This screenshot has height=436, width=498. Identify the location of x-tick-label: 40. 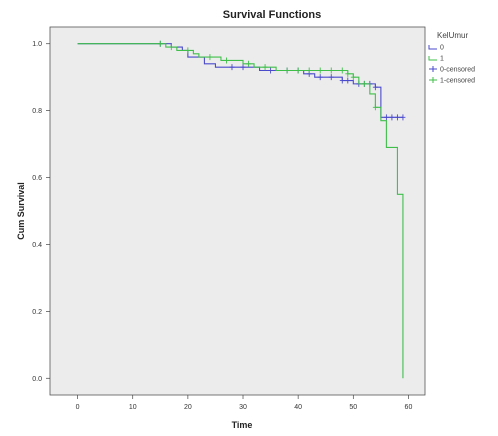
(298, 407).